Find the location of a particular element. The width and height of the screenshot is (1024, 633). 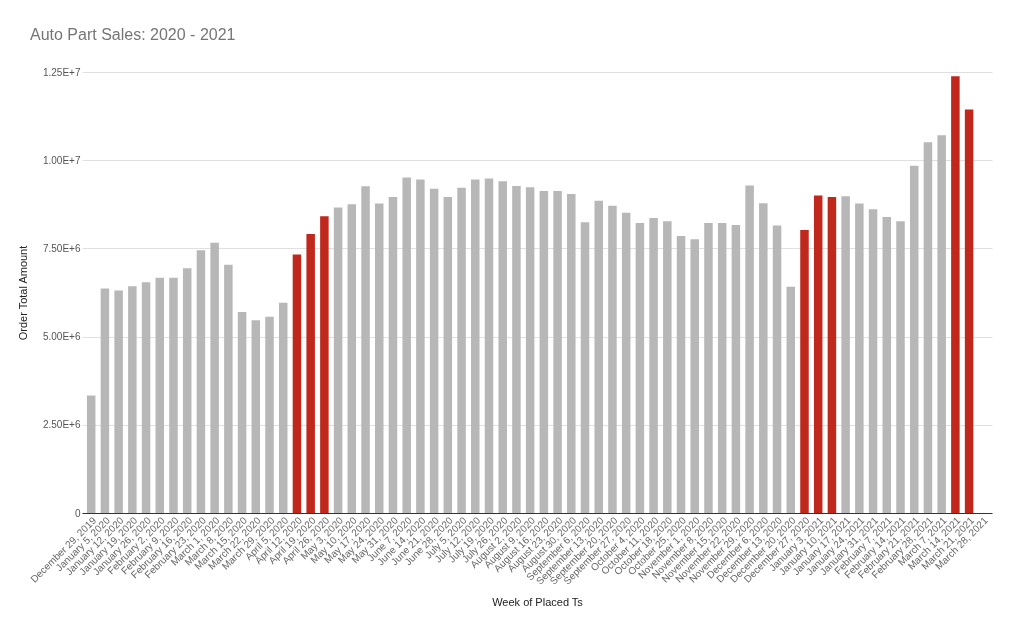

y-tick-label: 1.25E+7 is located at coordinates (61, 72).